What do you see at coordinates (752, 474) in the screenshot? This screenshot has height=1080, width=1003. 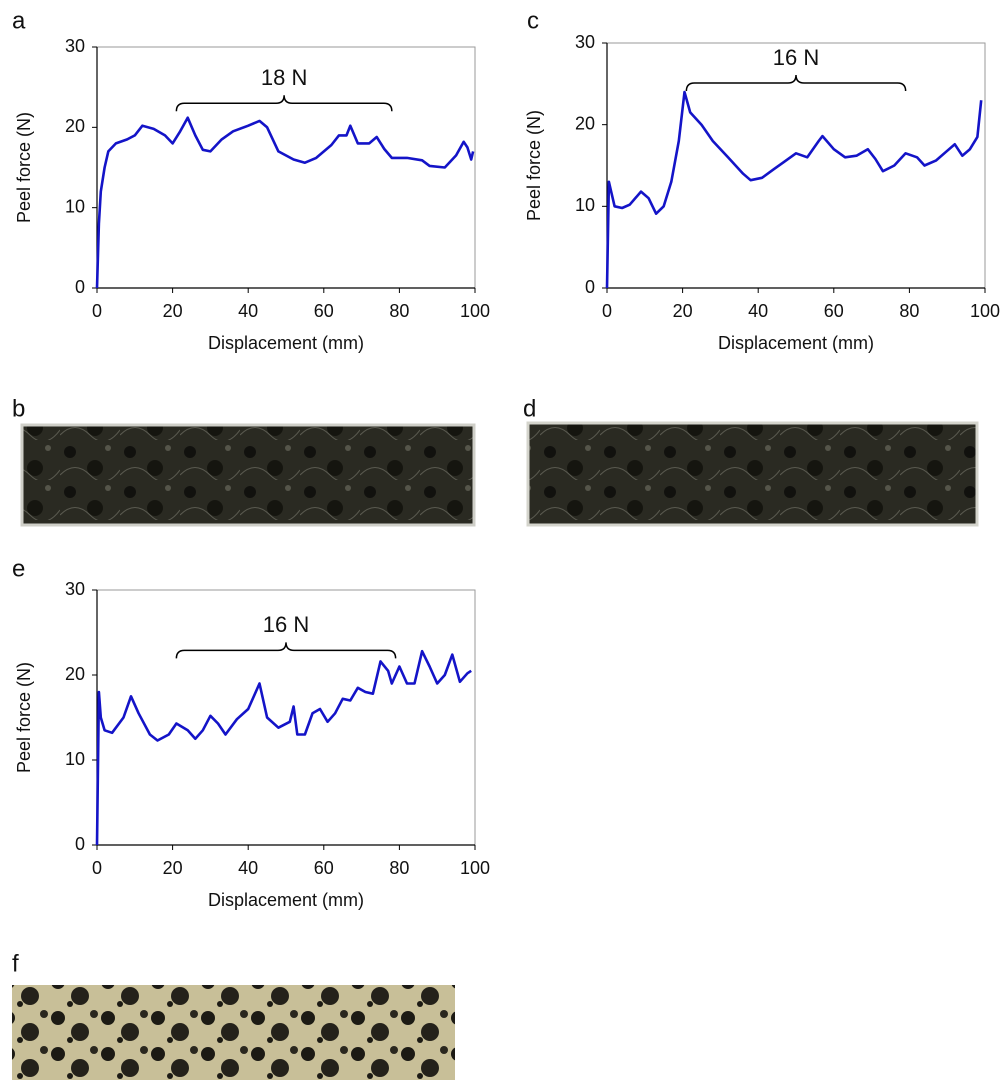 I see `photo-d` at bounding box center [752, 474].